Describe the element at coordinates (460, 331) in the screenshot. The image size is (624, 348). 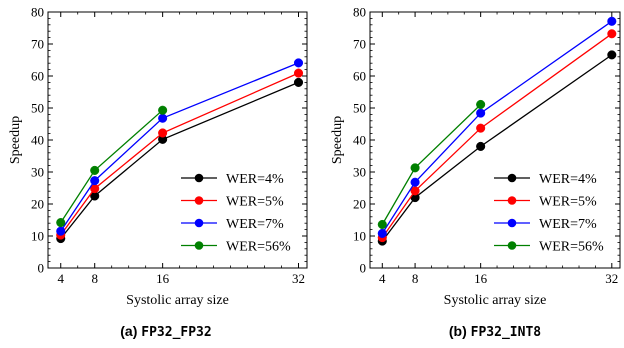
I see `caption-label: (b)` at that location.